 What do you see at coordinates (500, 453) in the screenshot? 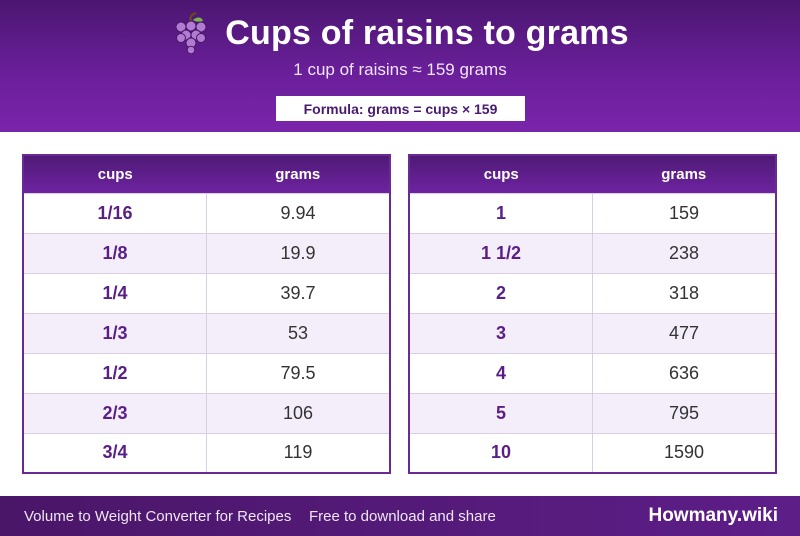
I see `cups-cell: 10` at bounding box center [500, 453].